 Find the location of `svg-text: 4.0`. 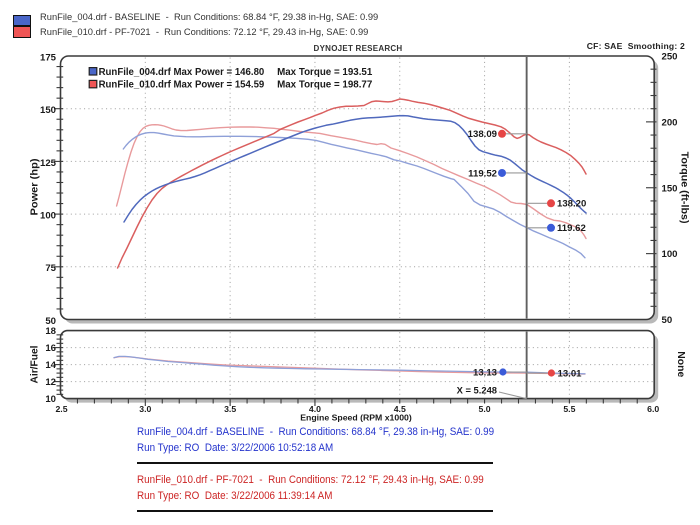

svg-text: 4.0 is located at coordinates (315, 409).